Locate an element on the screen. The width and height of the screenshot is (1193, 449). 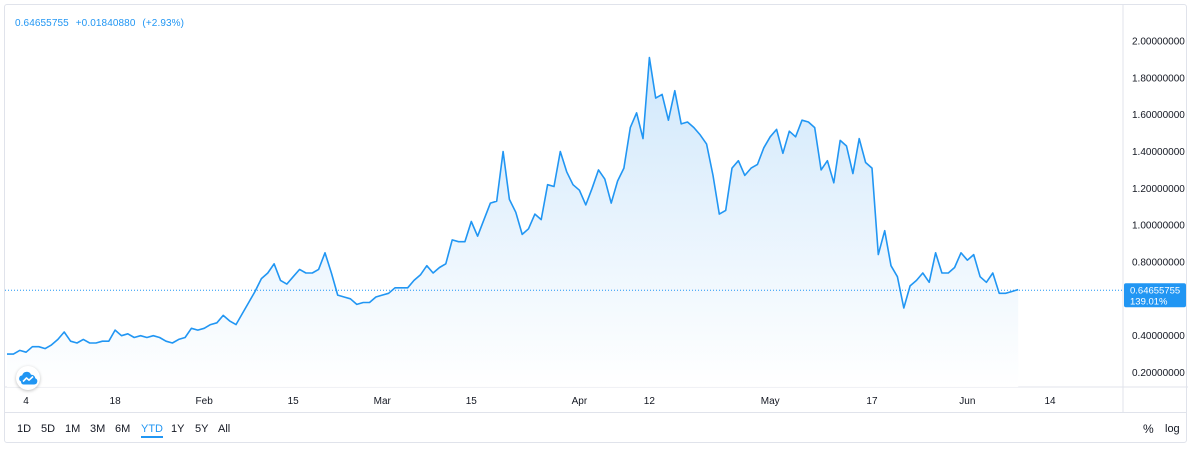
range-toolbar: 1D 5D 1M 3M 6M YTD 1Y 5Y All % log is located at coordinates (595, 427).